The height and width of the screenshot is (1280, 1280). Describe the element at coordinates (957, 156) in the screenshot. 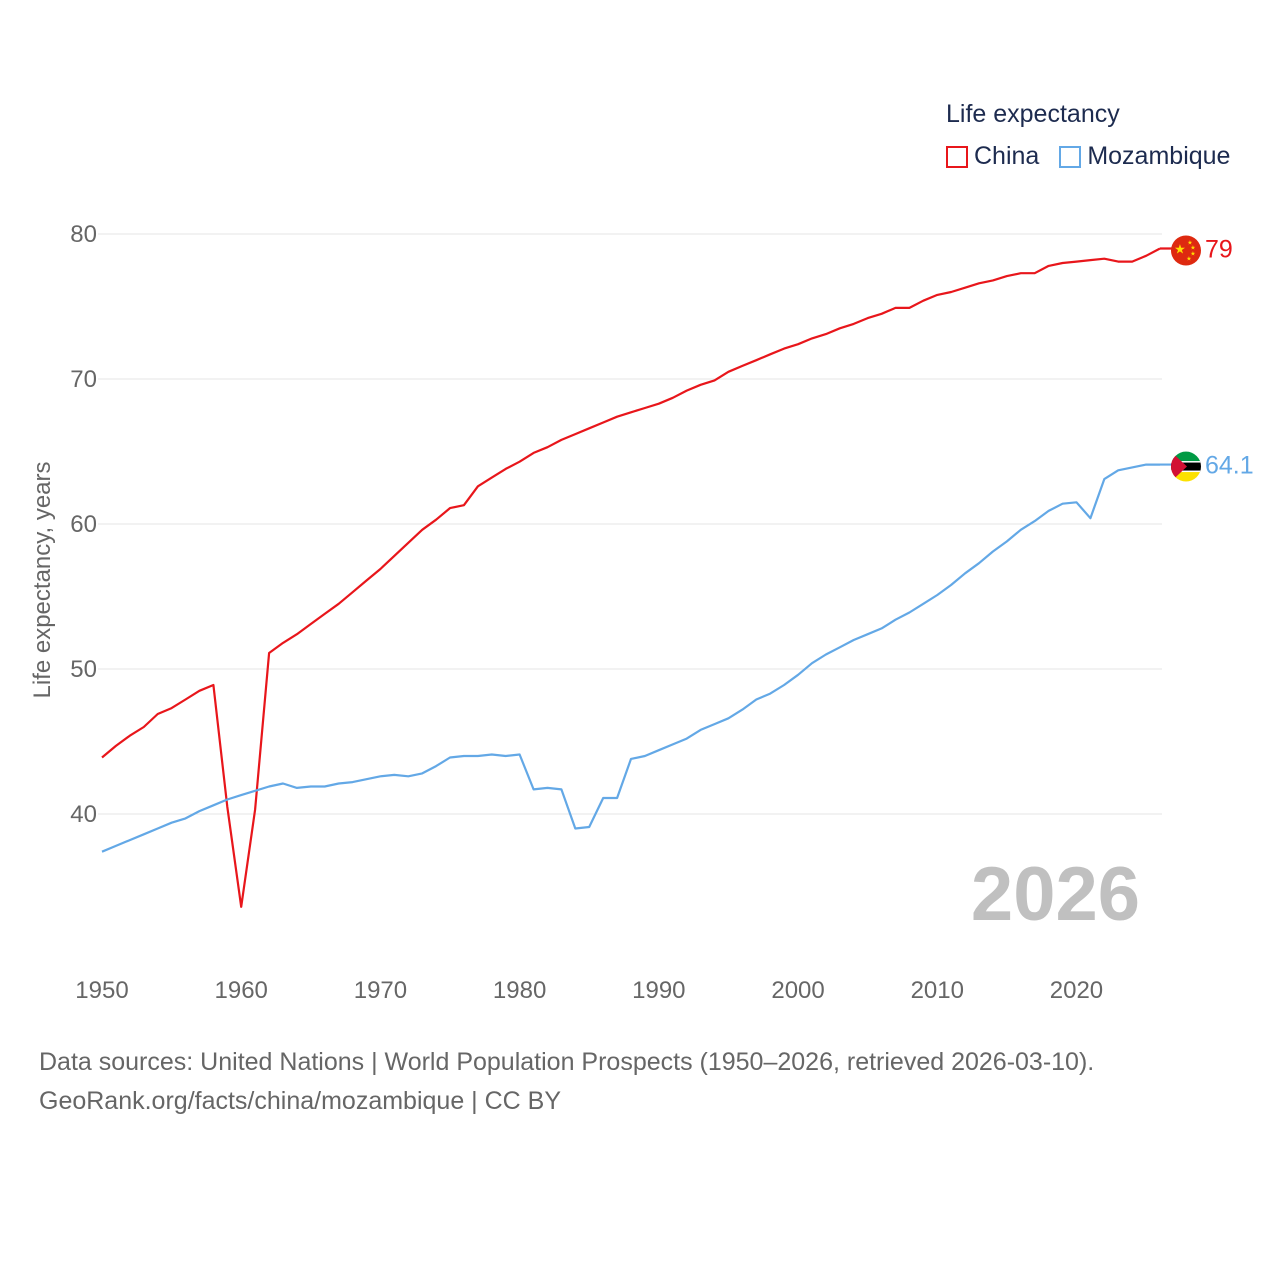

I see `legend-swatch-china` at that location.